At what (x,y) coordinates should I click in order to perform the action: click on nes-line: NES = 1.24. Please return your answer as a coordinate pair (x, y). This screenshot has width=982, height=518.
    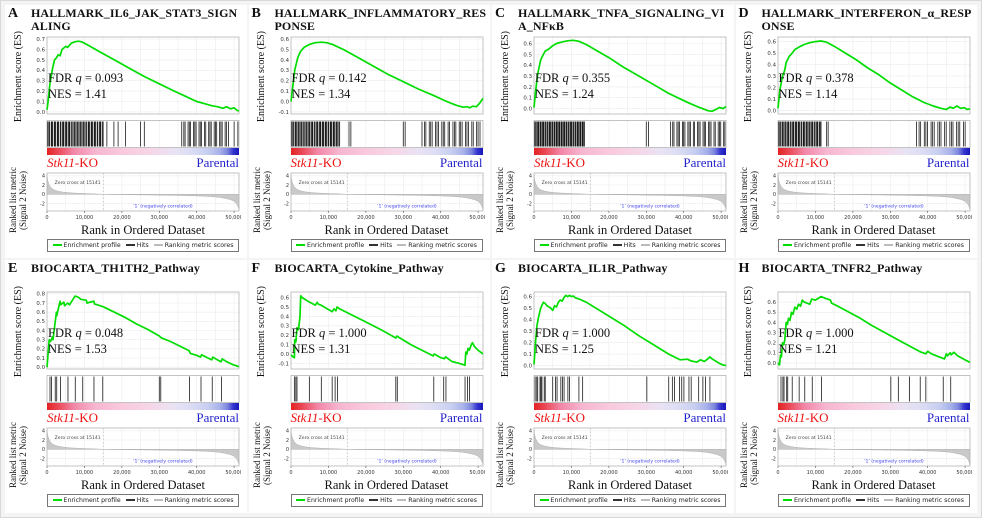
    Looking at the image, I should click on (564, 94).